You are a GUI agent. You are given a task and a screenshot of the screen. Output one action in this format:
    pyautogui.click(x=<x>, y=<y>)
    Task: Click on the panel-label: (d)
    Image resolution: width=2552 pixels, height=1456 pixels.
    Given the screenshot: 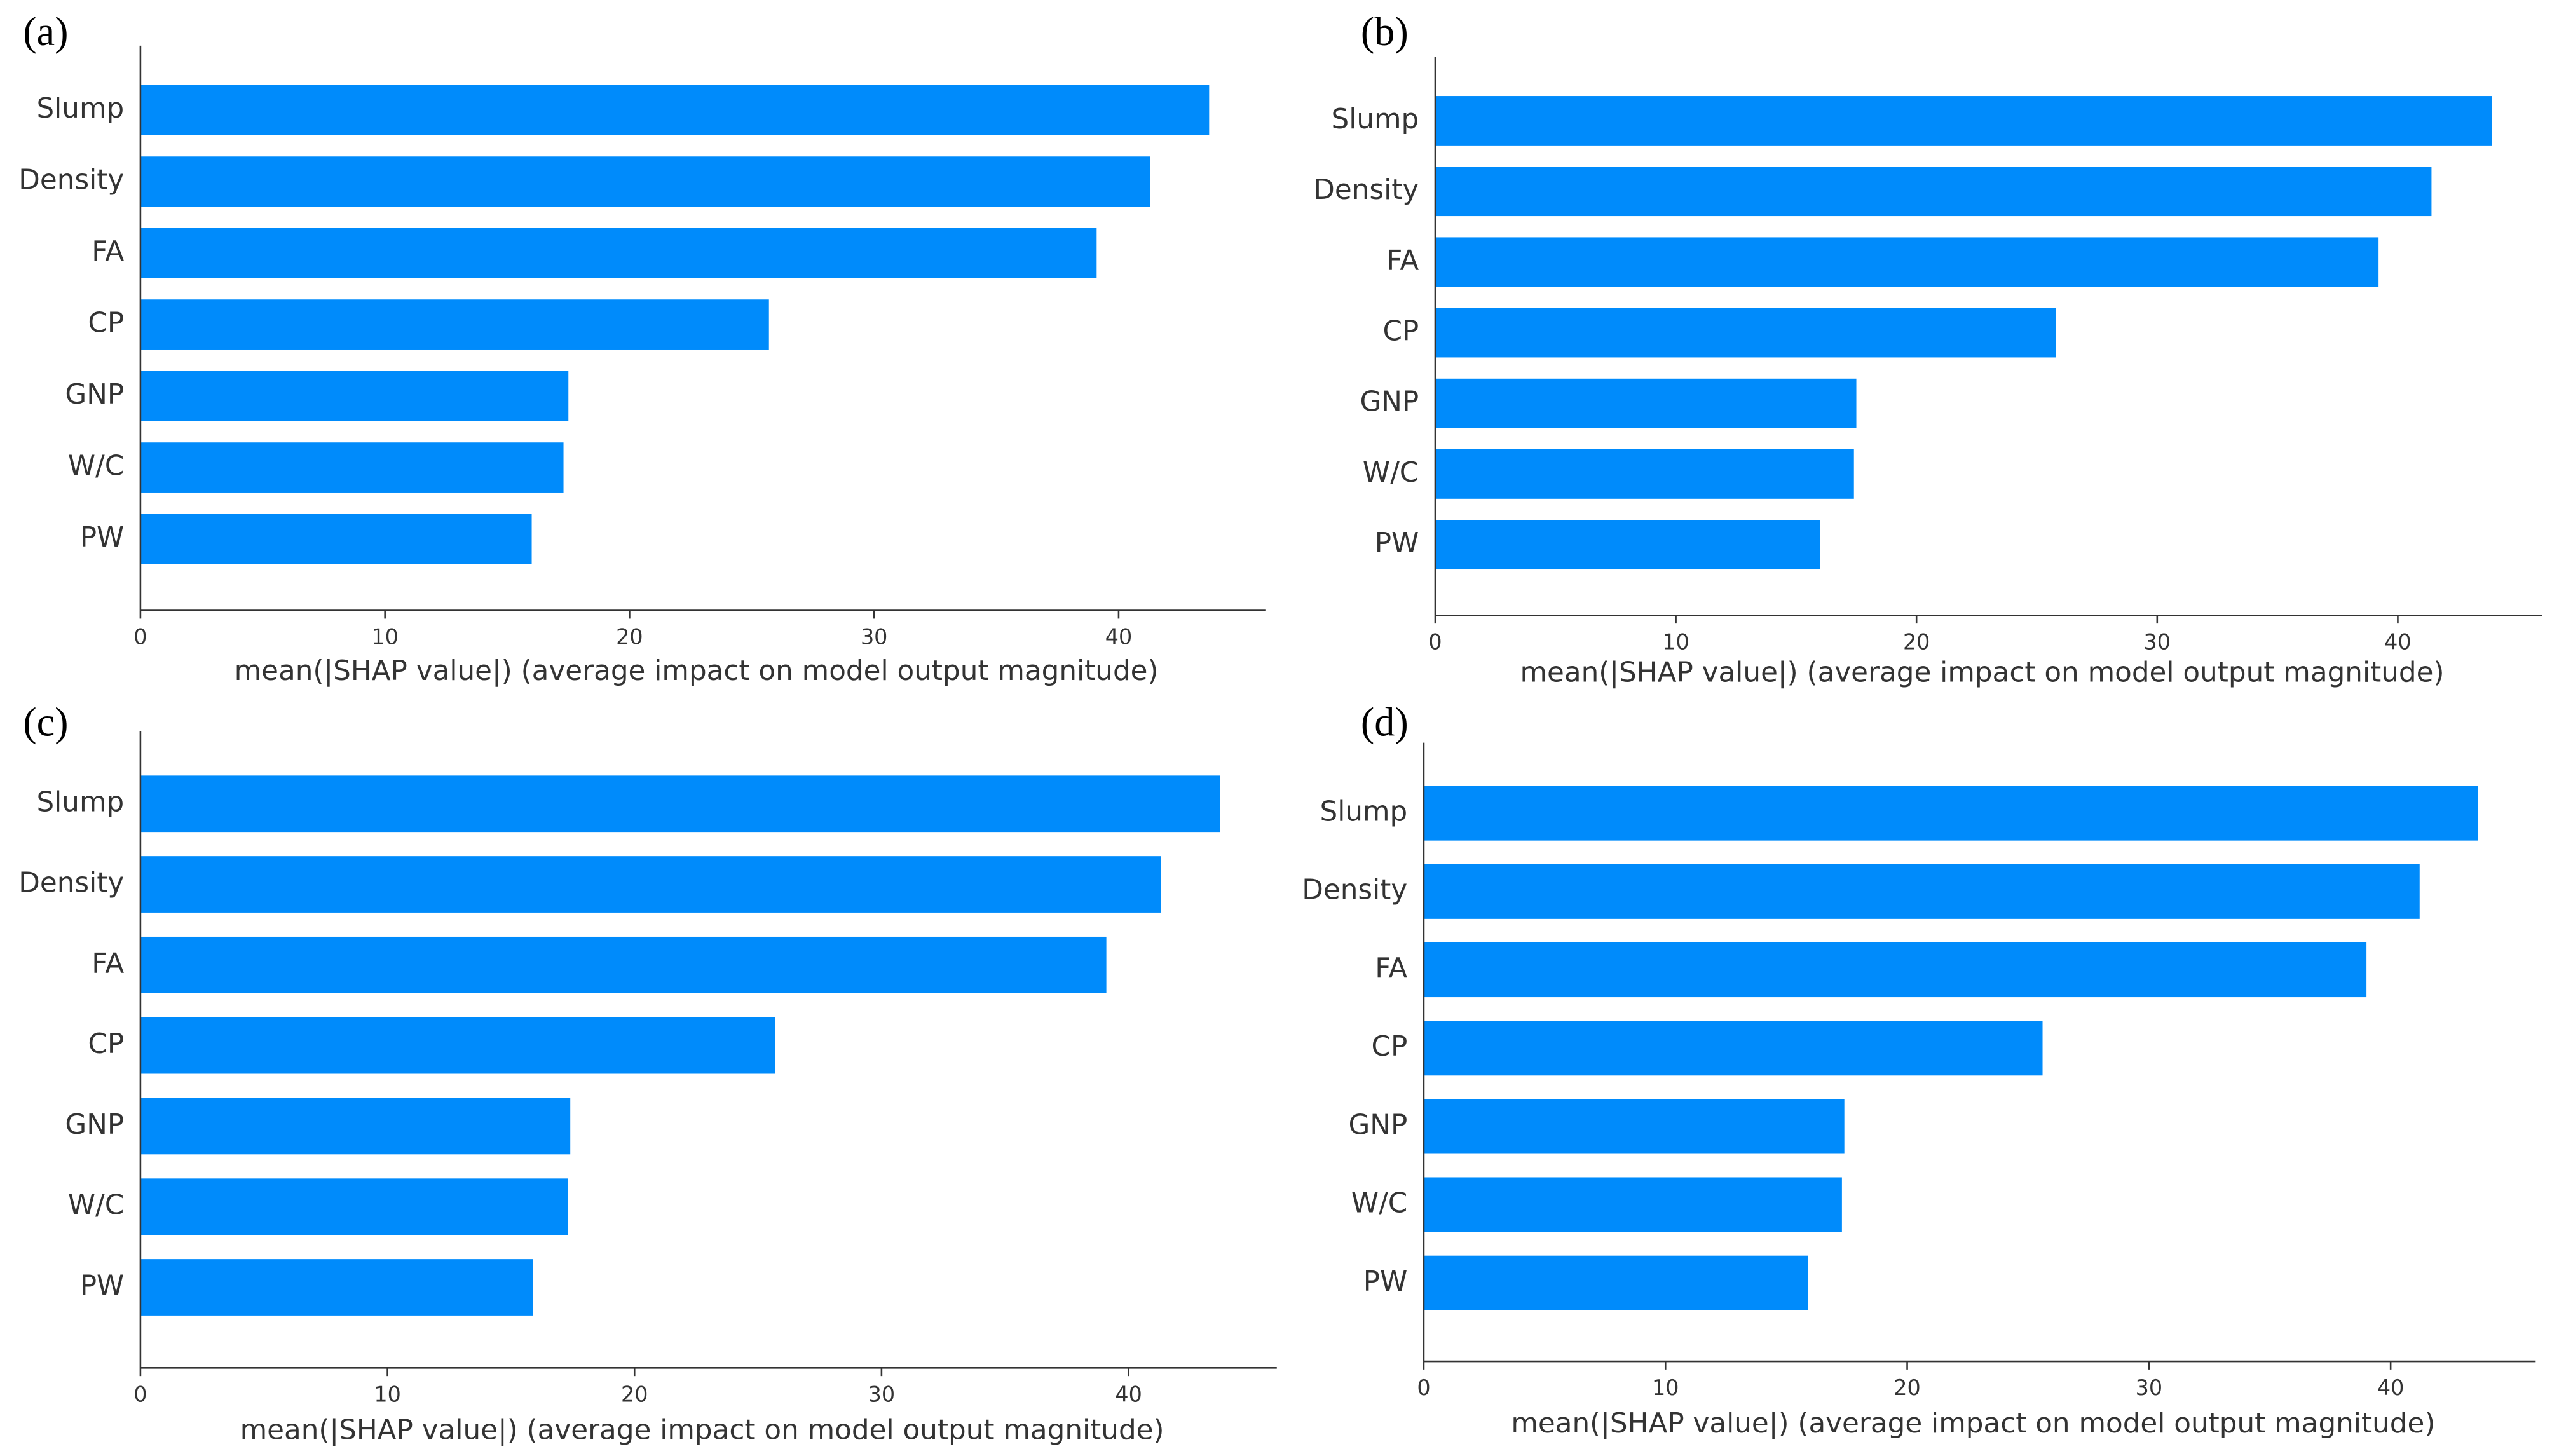 What is the action you would take?
    pyautogui.click(x=1385, y=722)
    